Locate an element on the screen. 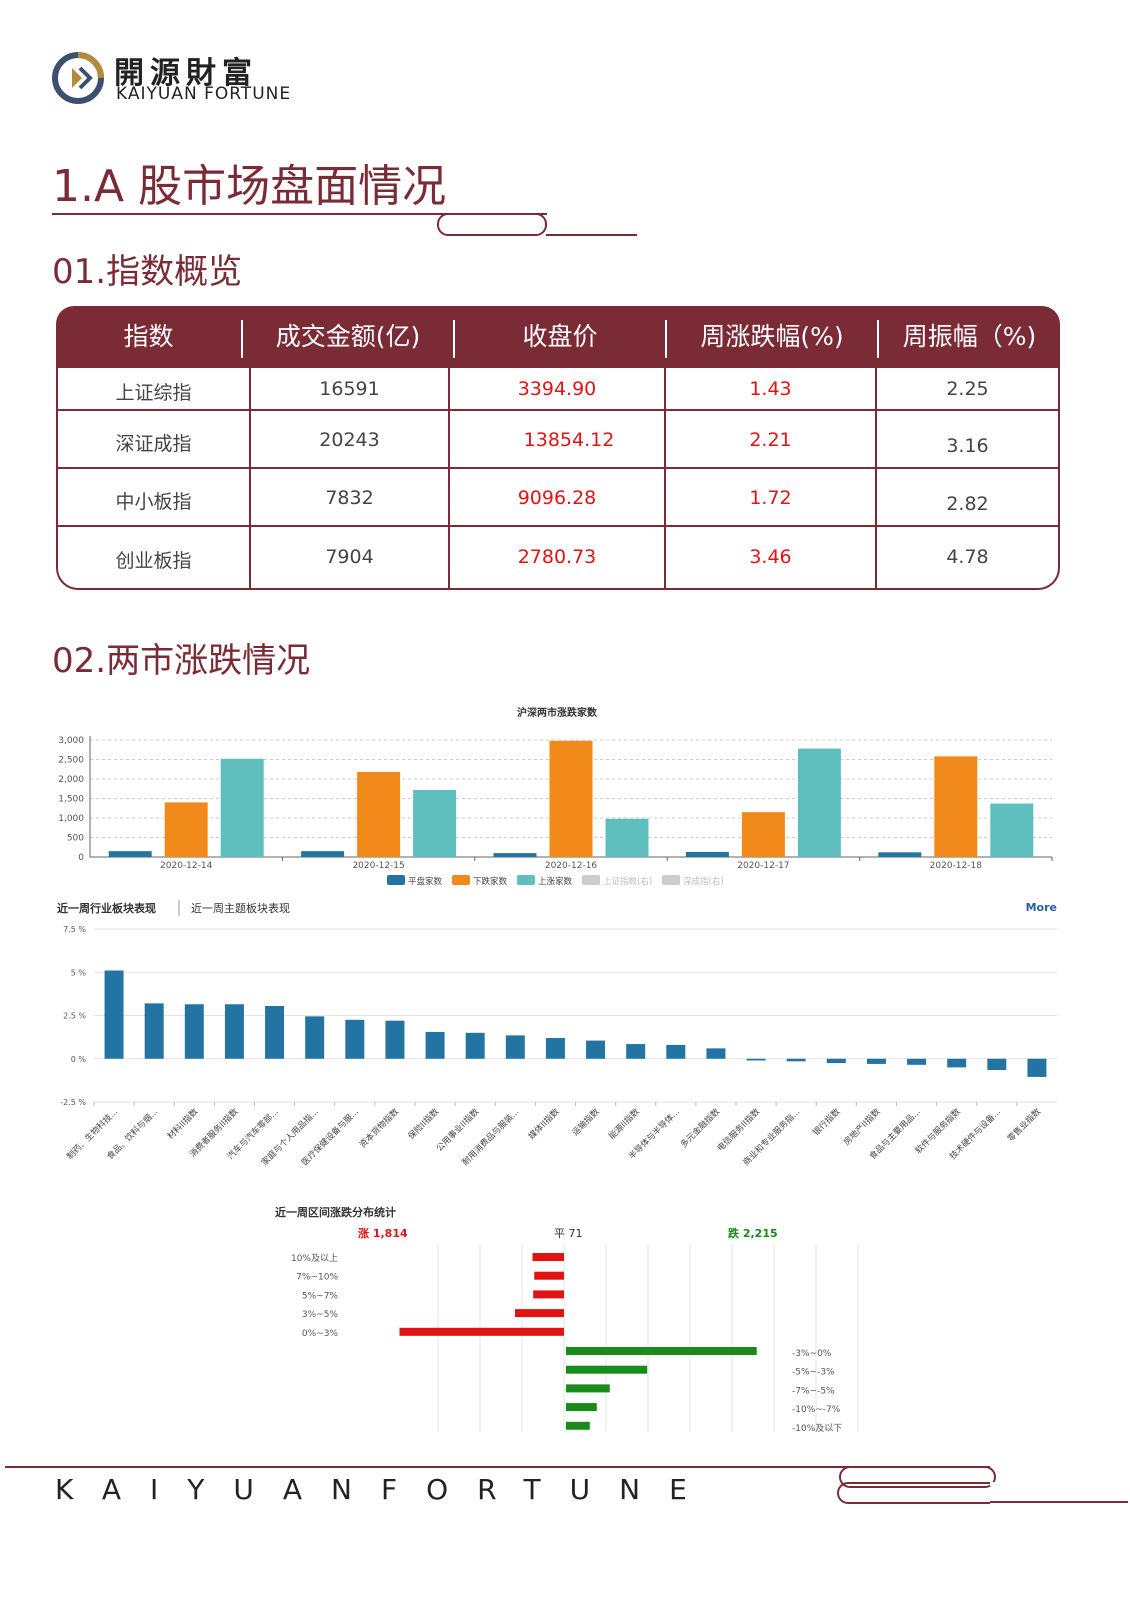 Image resolution: width=1130 pixels, height=1600 pixels. table-cell-index-name: 中小板指 is located at coordinates (153, 502).